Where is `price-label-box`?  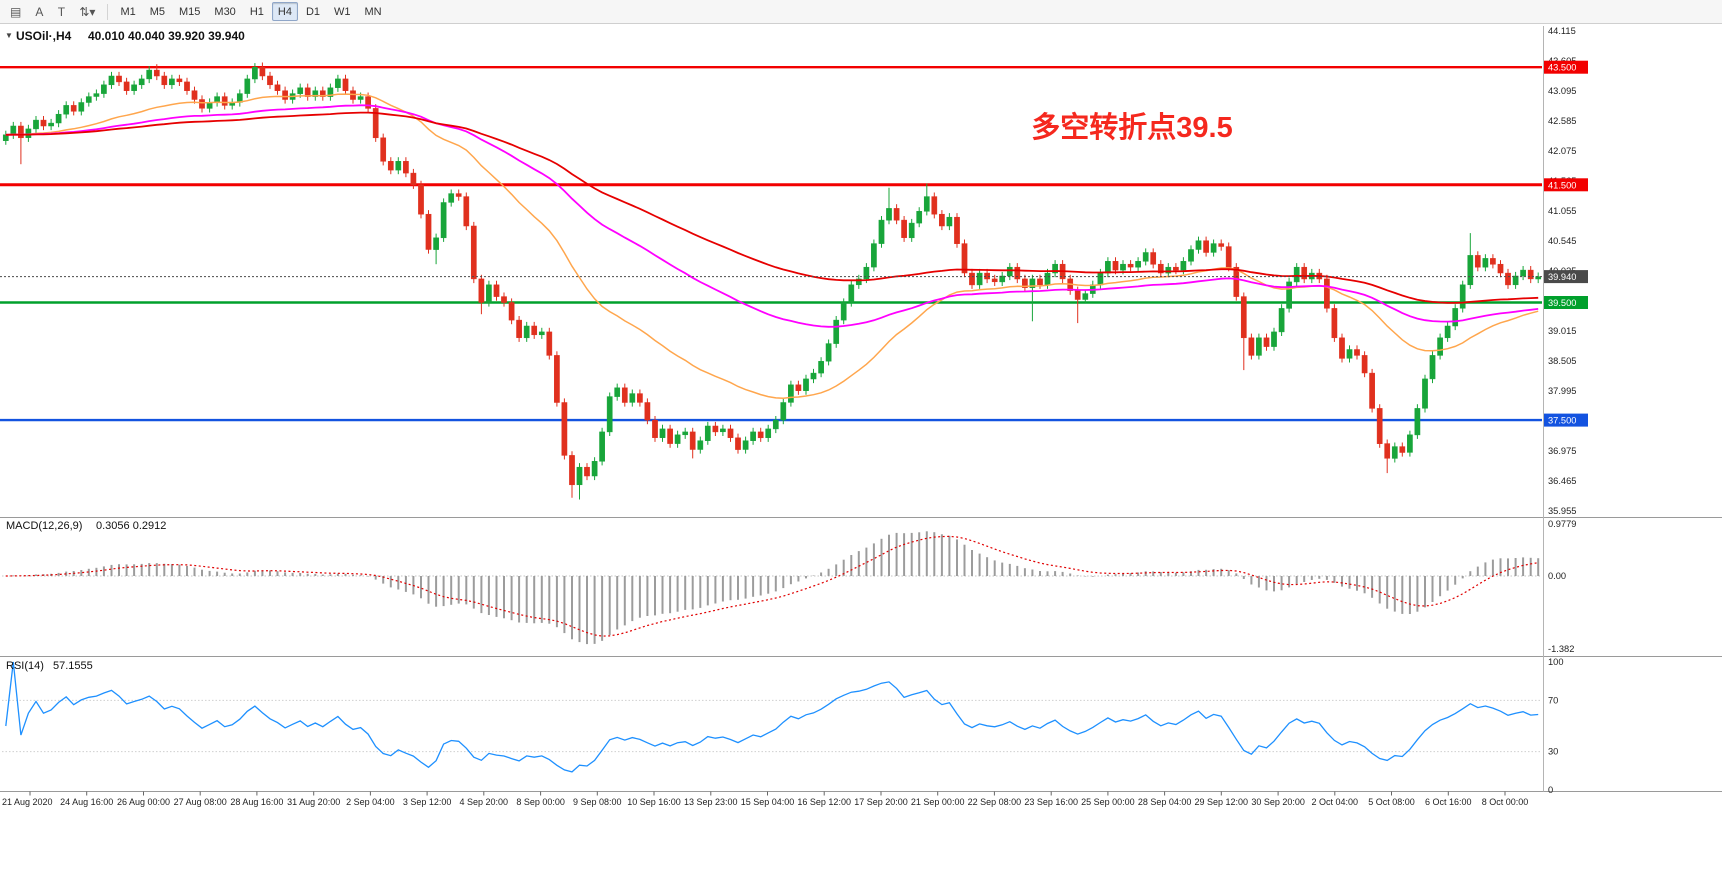
price-label-box is located at coordinates (1566, 67).